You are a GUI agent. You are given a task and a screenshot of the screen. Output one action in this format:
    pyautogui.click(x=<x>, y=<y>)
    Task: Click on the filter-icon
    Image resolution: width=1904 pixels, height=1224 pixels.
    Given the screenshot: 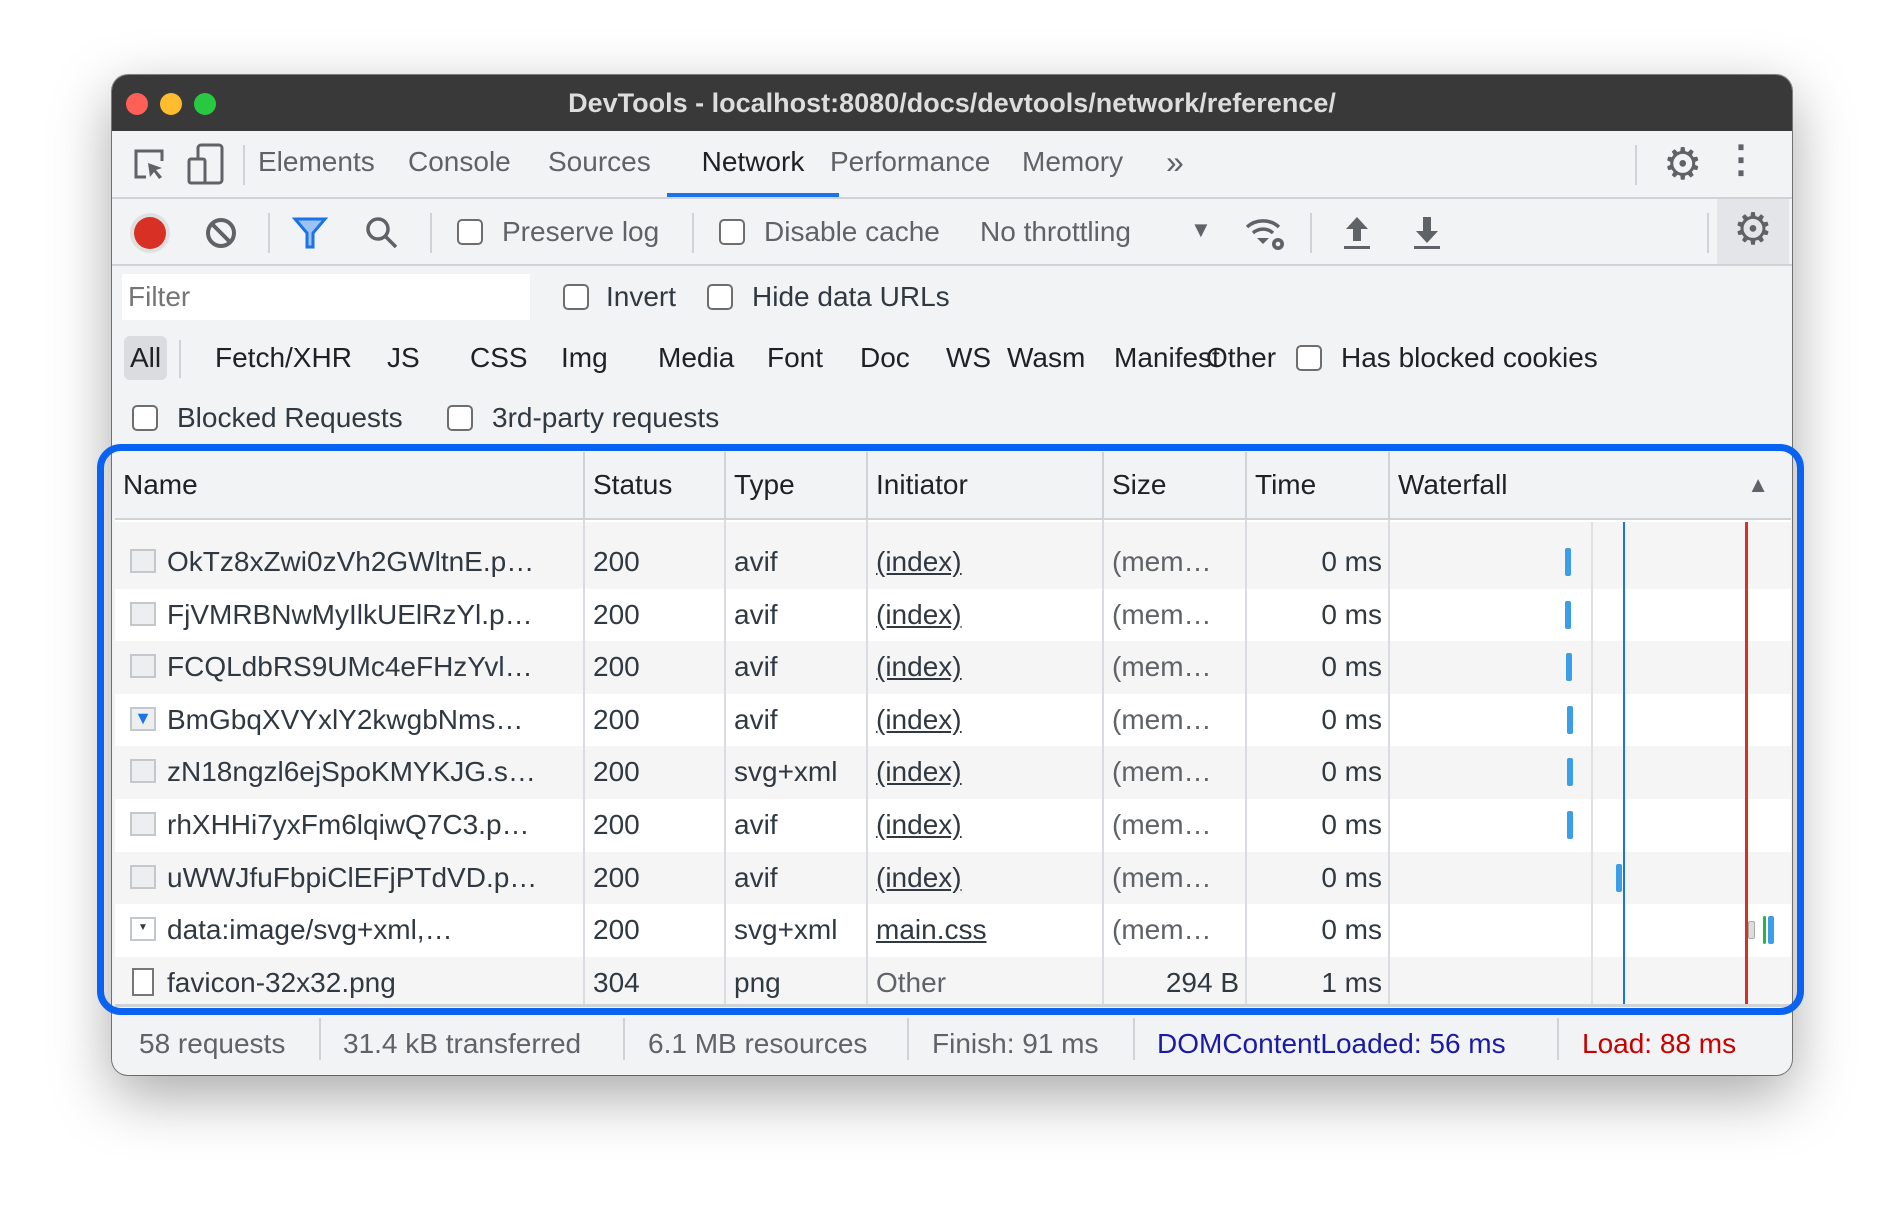 What is the action you would take?
    pyautogui.click(x=310, y=233)
    